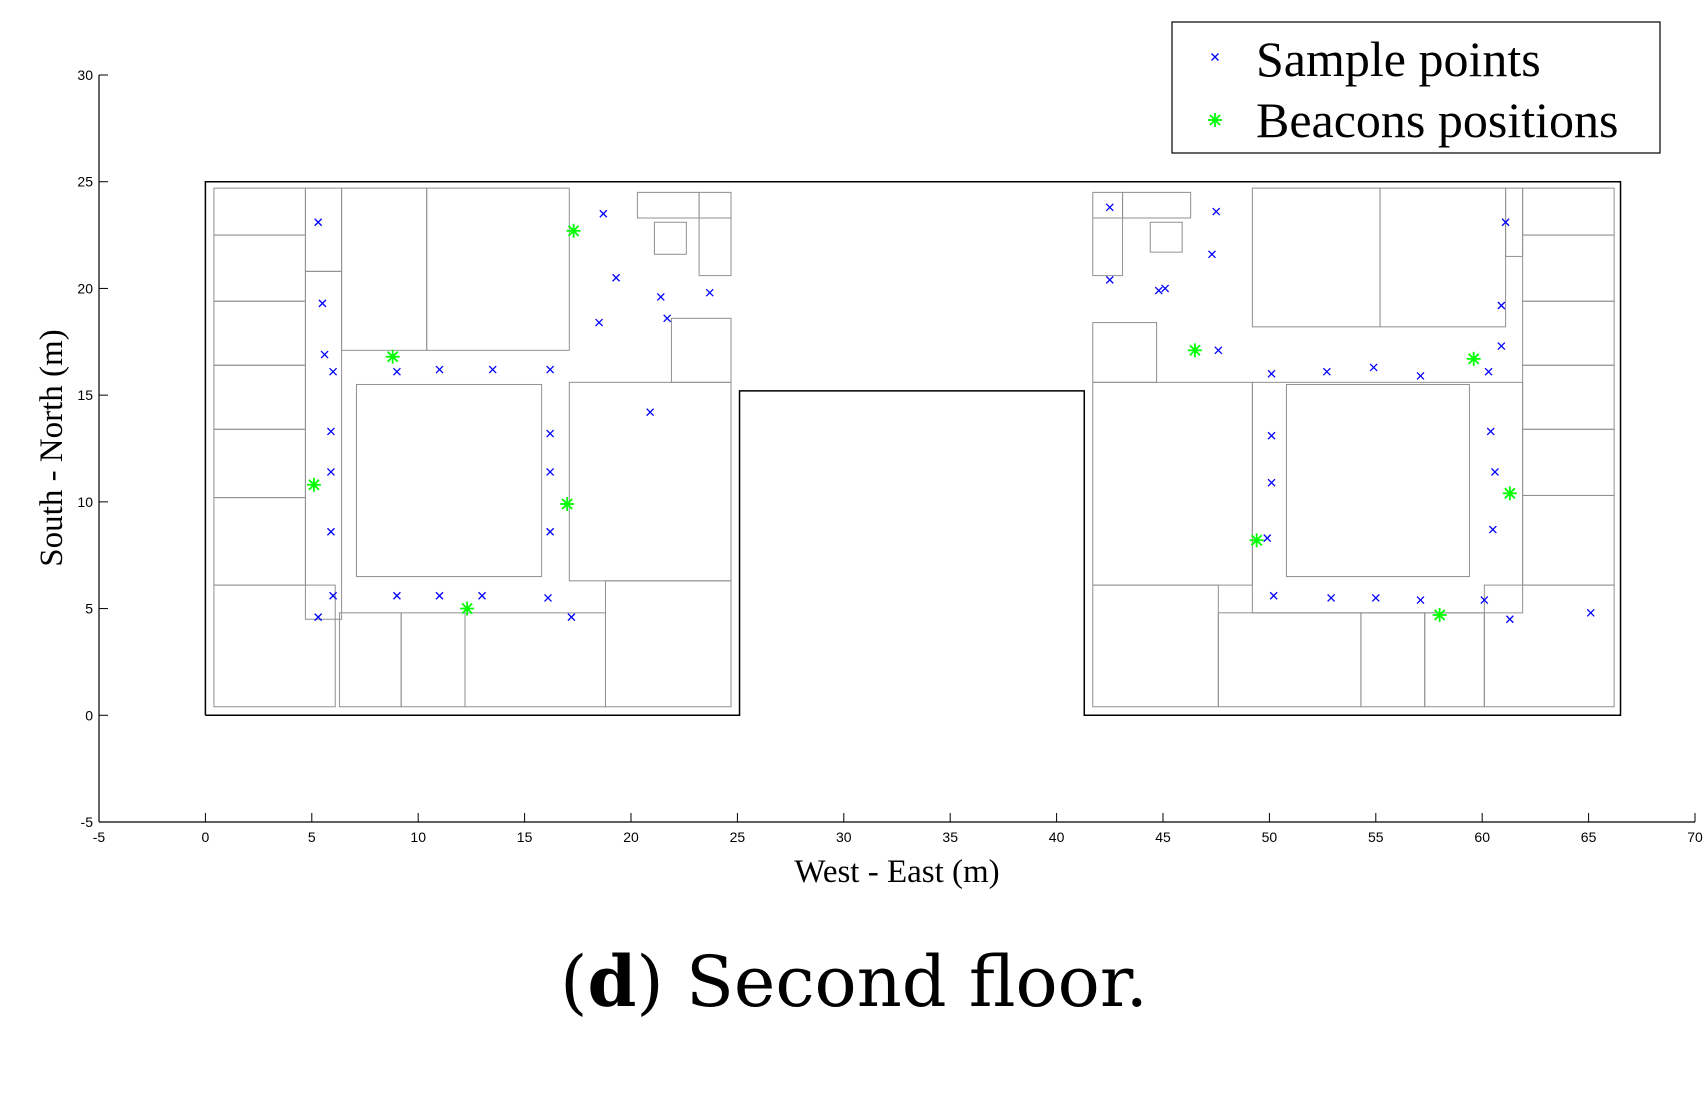 This screenshot has width=1708, height=1101. Describe the element at coordinates (1215, 120) in the screenshot. I see `legend-marker-beacons-positions` at that location.